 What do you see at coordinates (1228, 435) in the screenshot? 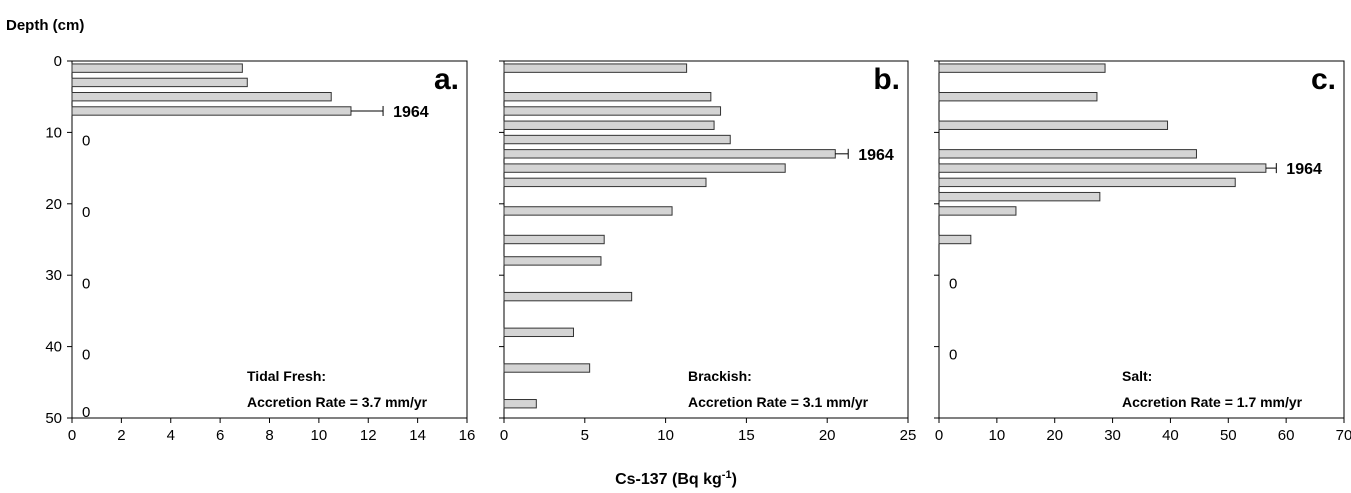
I see `x-tick-label: 50` at bounding box center [1228, 435].